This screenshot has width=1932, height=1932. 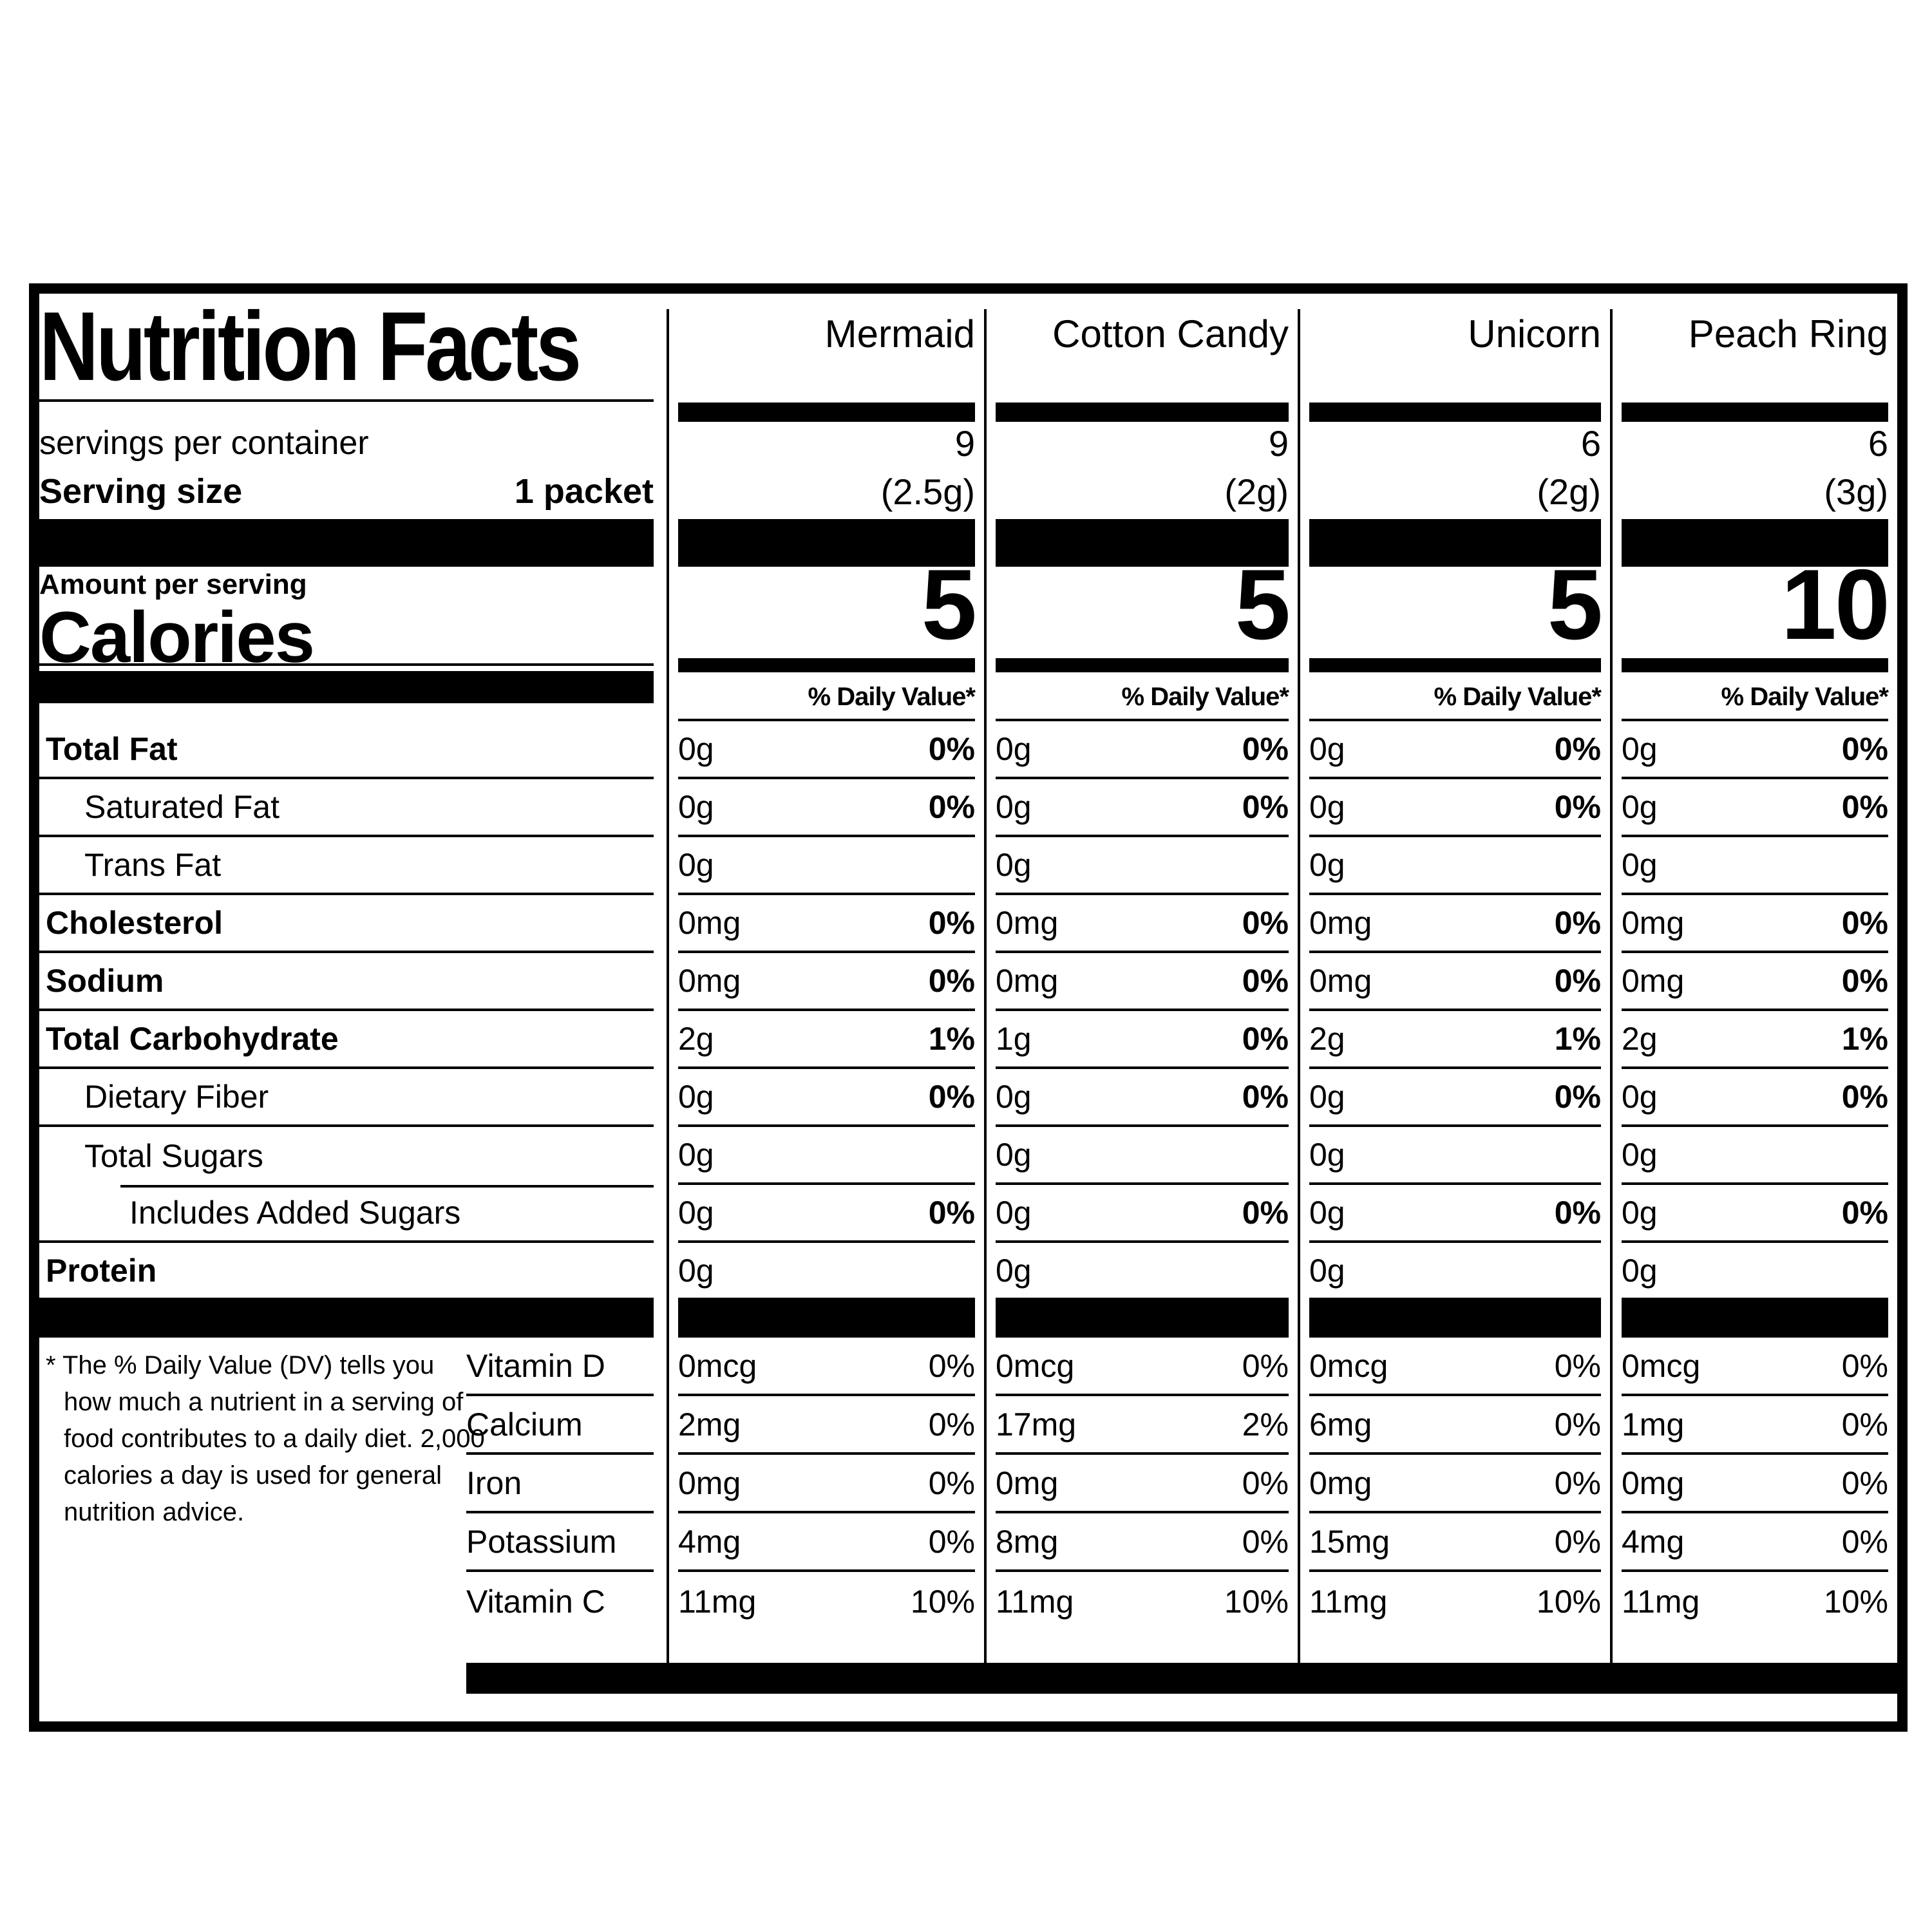 What do you see at coordinates (1535, 334) in the screenshot?
I see `flavor-name: Unicorn` at bounding box center [1535, 334].